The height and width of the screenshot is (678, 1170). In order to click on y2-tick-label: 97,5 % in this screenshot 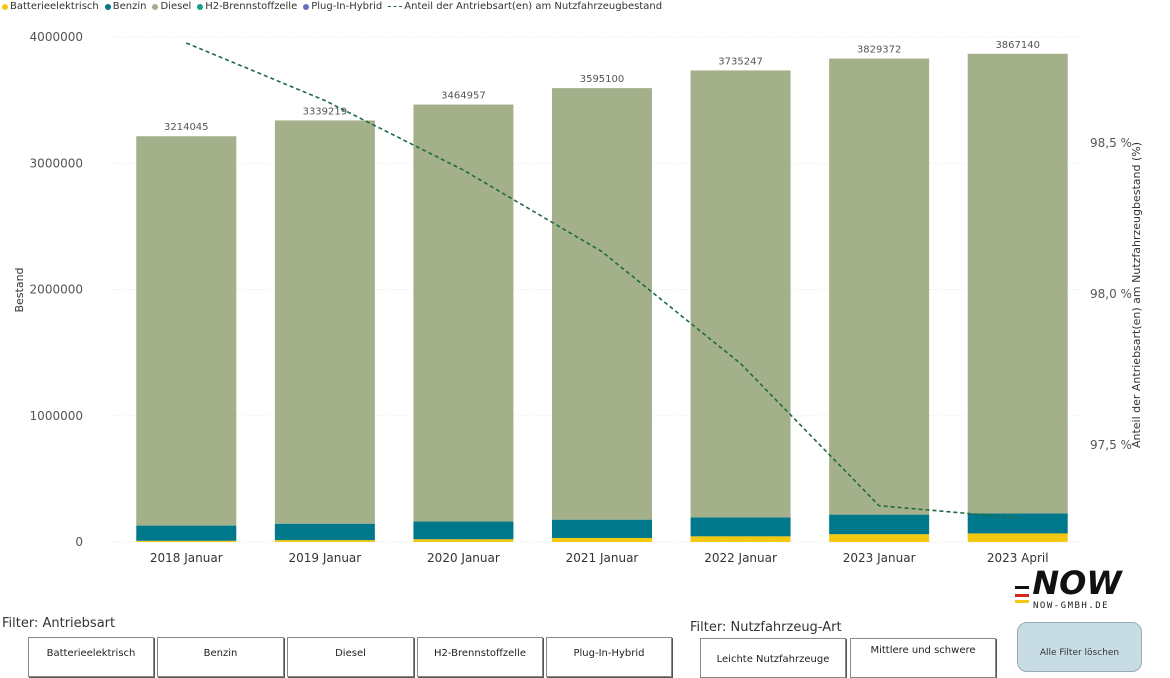, I will do `click(1111, 445)`.